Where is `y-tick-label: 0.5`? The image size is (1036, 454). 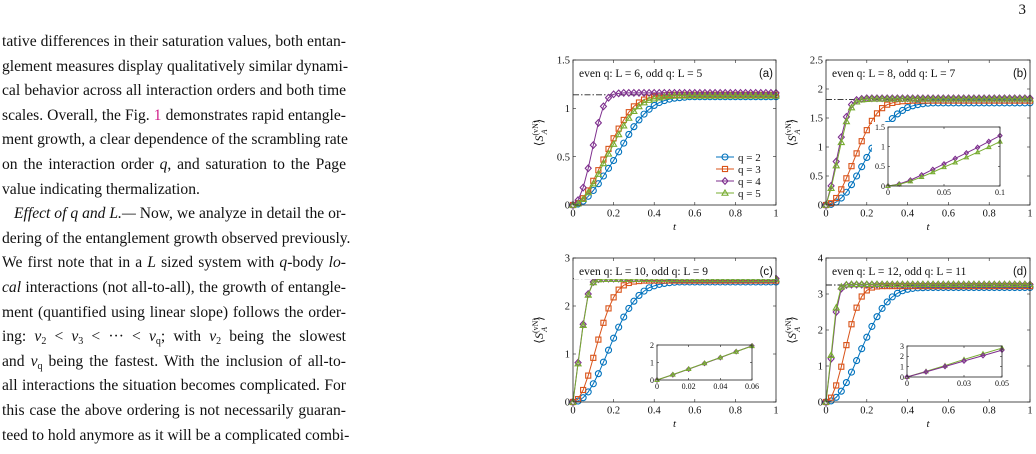 y-tick-label: 0.5 is located at coordinates (880, 166).